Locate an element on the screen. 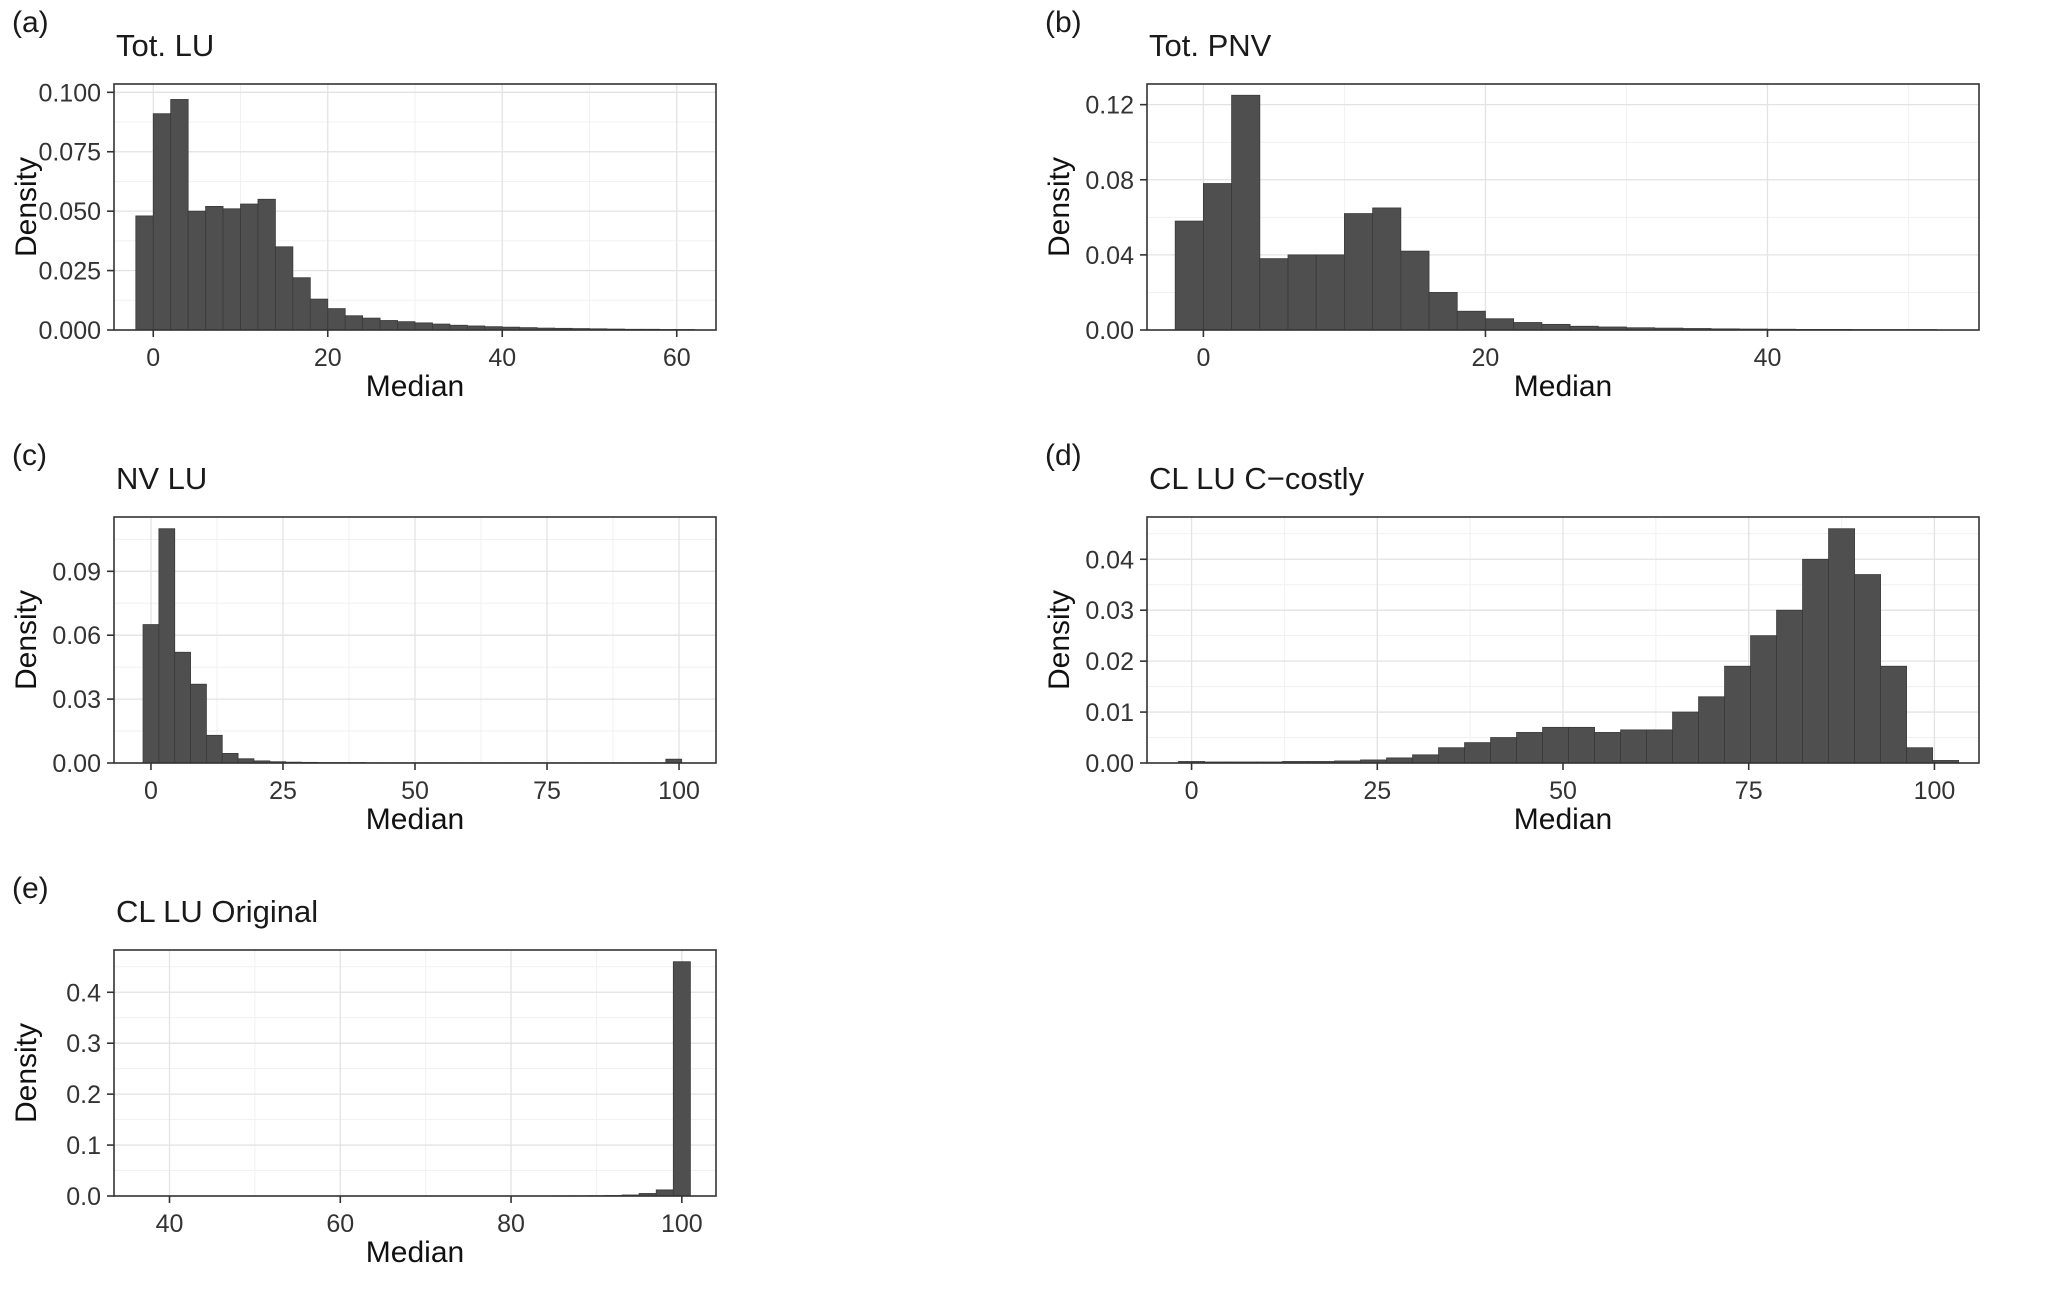 The image size is (2067, 1301). svg-text: 0.4 is located at coordinates (83, 993).